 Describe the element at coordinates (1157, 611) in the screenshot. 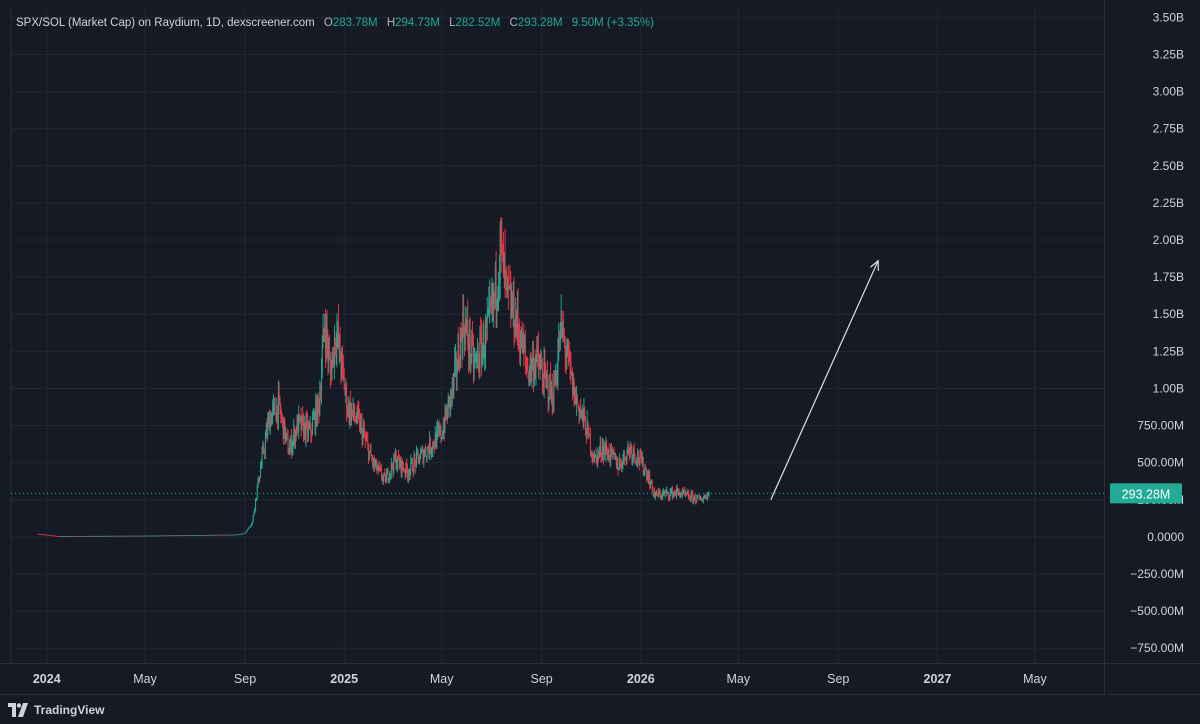

I see `y-tick-label: −500.00M` at that location.